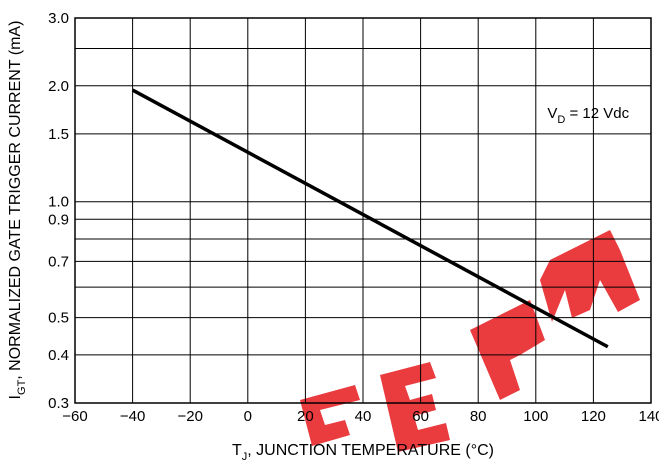  I want to click on annotation-main: V, so click(552, 113).